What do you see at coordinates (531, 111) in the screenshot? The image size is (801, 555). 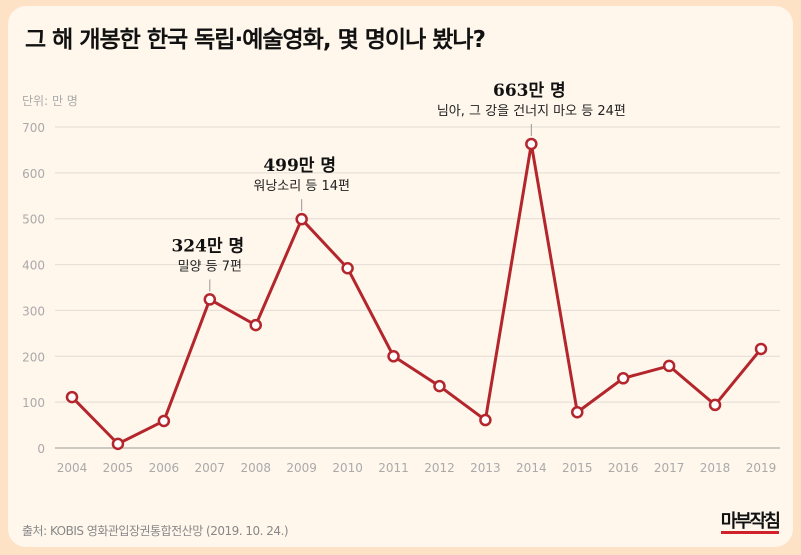 I see `annotation-note: 님아, 그 강을 건너지 마오 등 24편` at bounding box center [531, 111].